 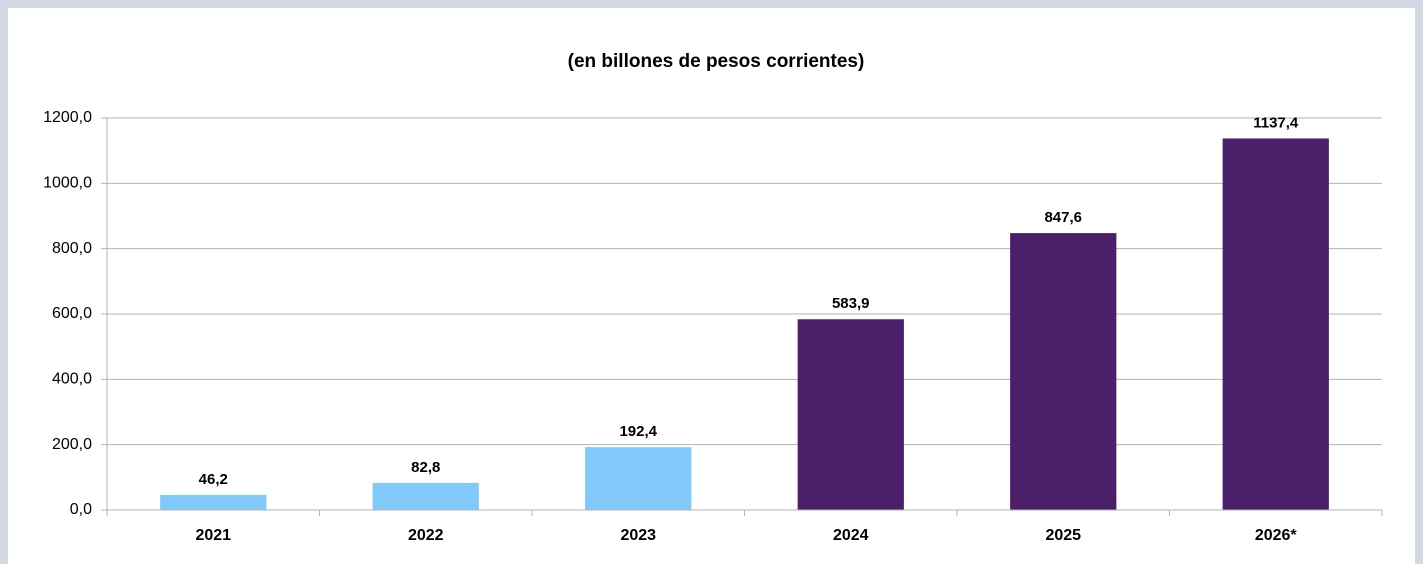 What do you see at coordinates (213, 535) in the screenshot?
I see `x-tick-label: 2021` at bounding box center [213, 535].